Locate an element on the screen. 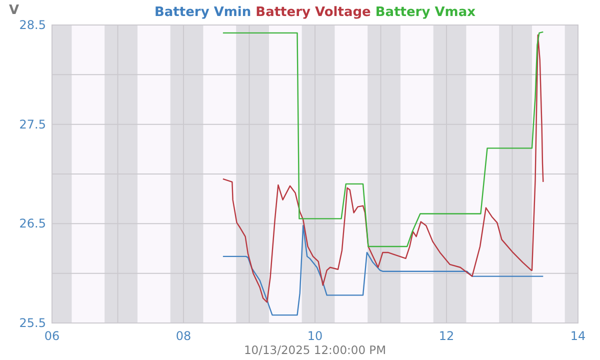 This screenshot has height=360, width=600. y-tick-label: 27.5 is located at coordinates (32, 124).